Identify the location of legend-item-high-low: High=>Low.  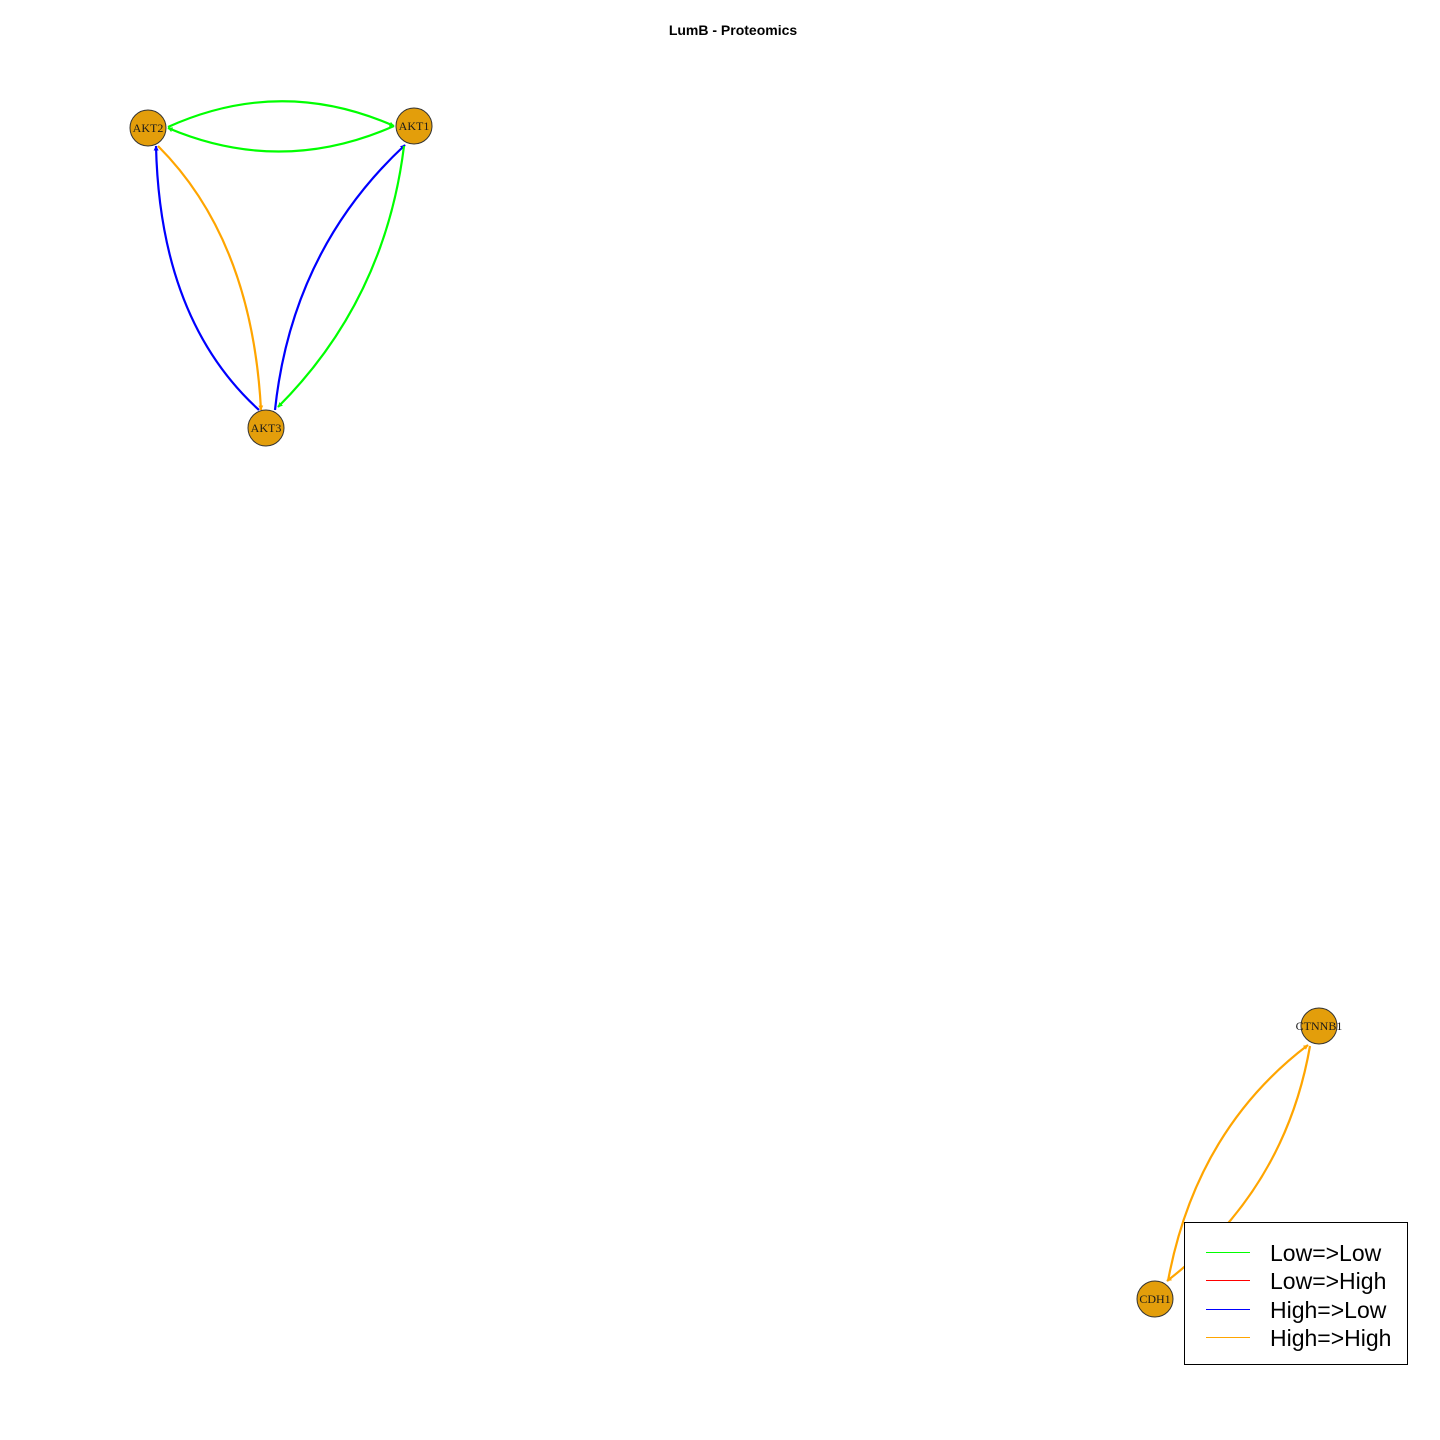
(1296, 1310).